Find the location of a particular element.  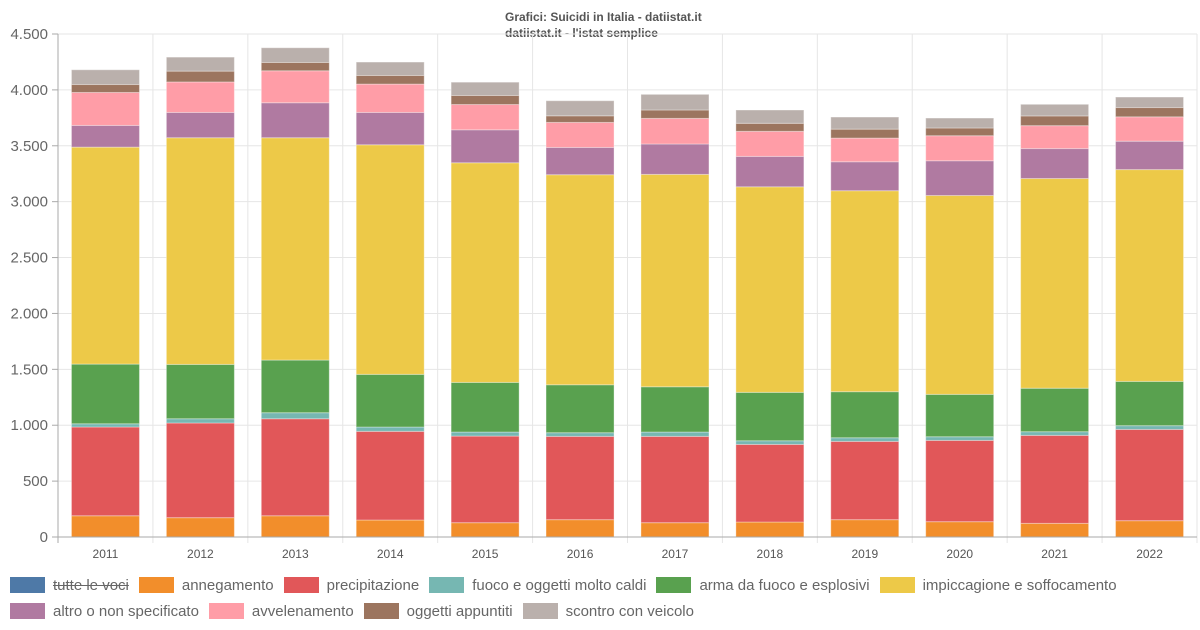

legend-item: precipitazione is located at coordinates (351, 585).